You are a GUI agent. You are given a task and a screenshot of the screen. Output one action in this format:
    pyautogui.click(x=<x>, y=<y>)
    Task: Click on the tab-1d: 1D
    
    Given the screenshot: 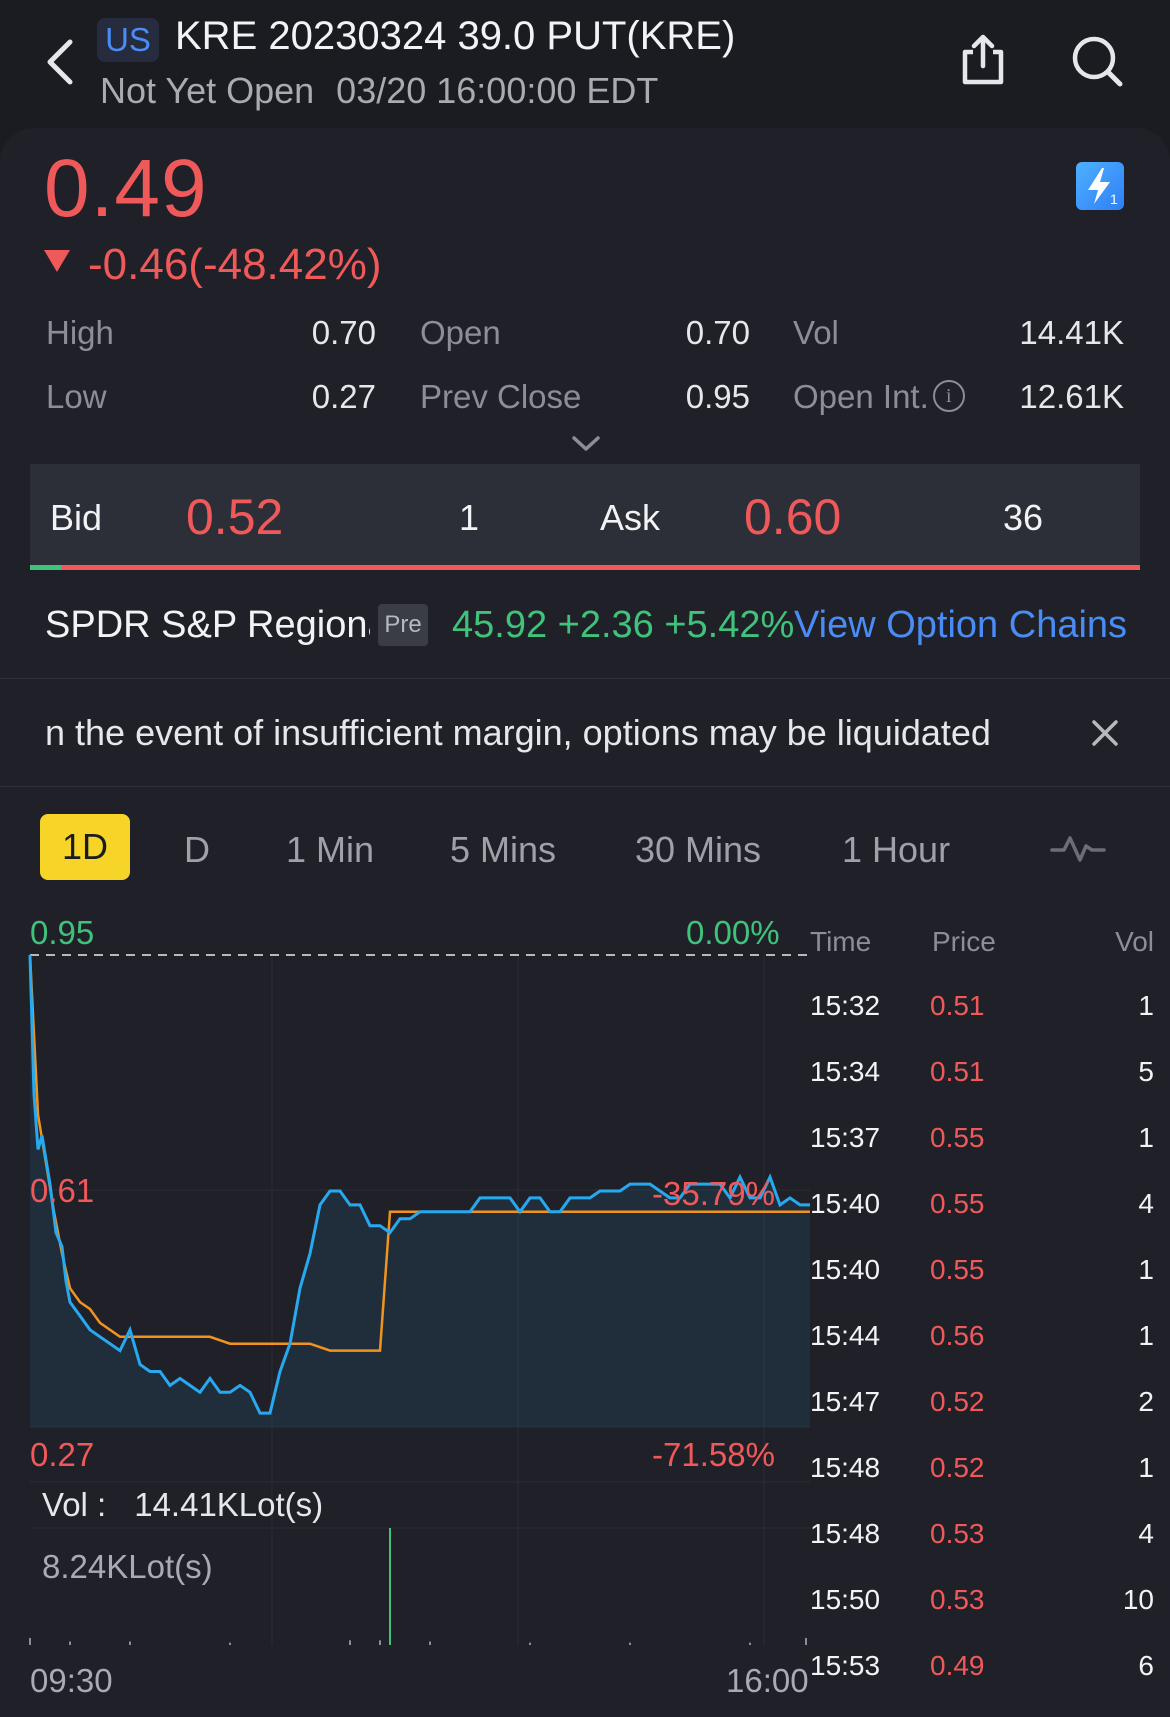 What is the action you would take?
    pyautogui.click(x=85, y=847)
    